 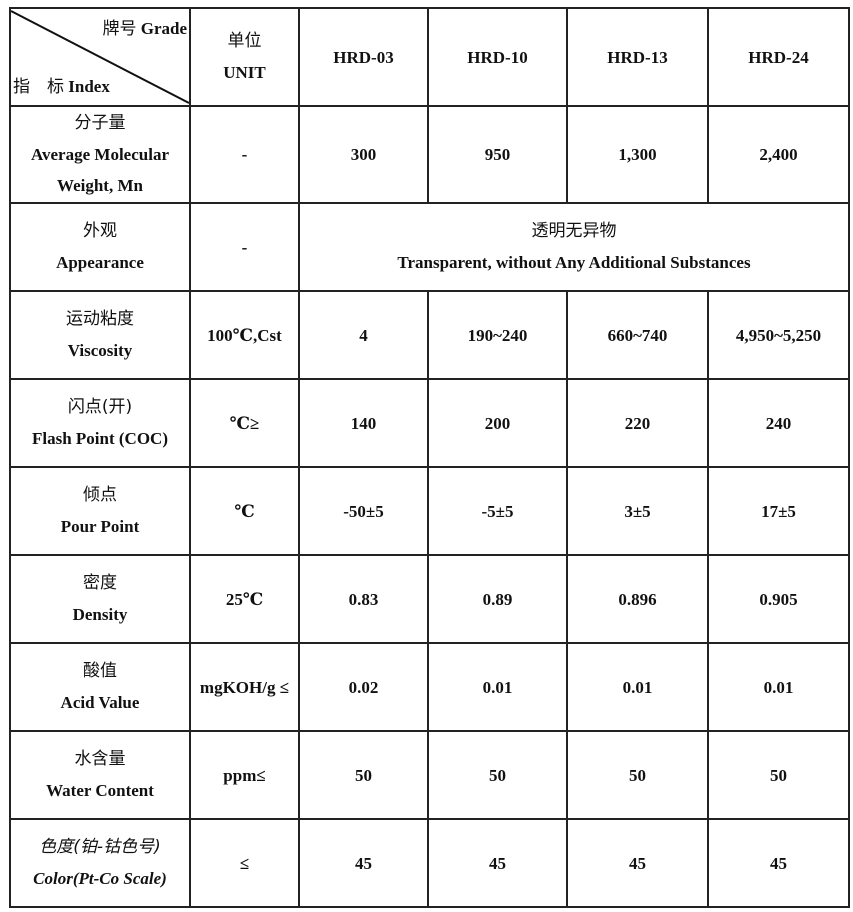 I want to click on table-row: 色度(铂-钴色号) Color(Pt-Co Scale) ≤45 45 45 45, so click(x=429, y=863).